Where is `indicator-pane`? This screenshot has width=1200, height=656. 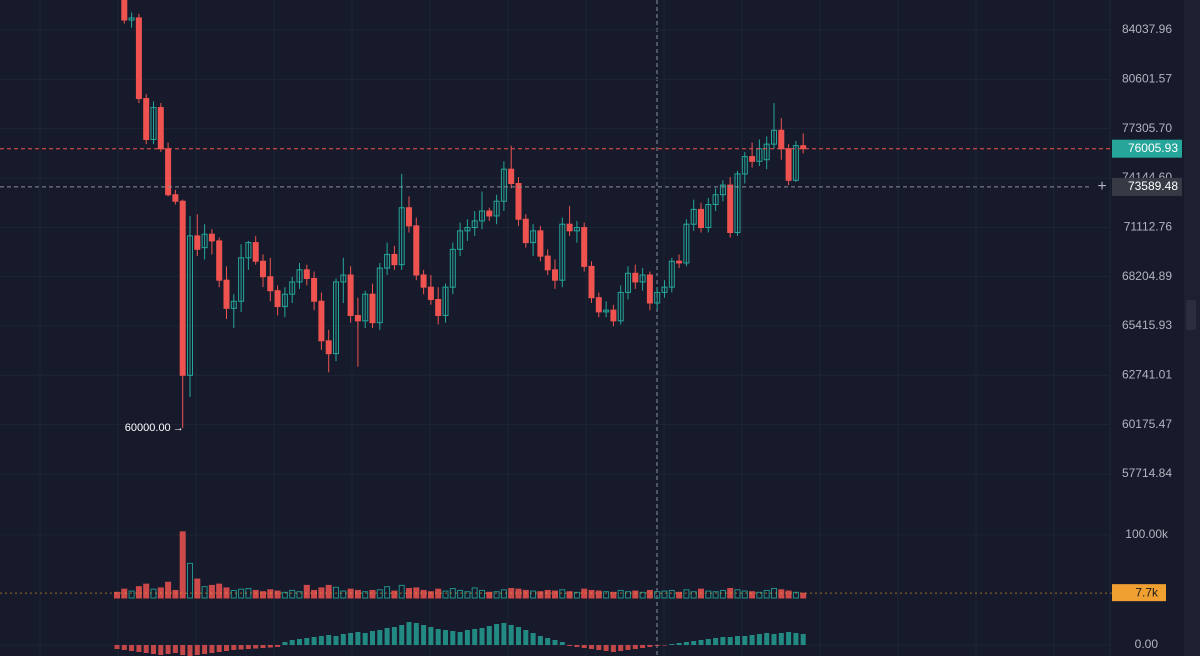
indicator-pane is located at coordinates (460, 639).